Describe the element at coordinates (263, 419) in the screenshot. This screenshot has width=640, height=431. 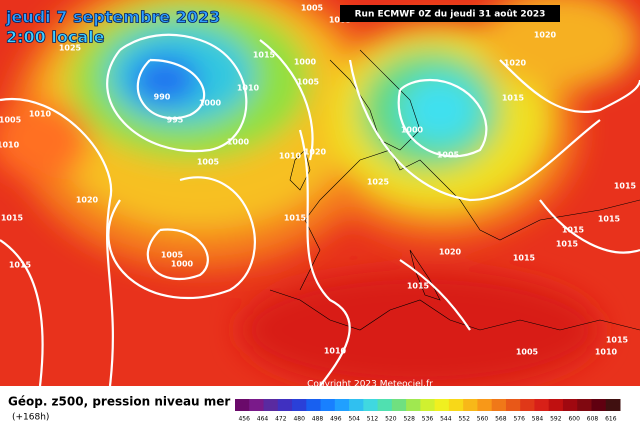
I see `scale-label: 464` at that location.